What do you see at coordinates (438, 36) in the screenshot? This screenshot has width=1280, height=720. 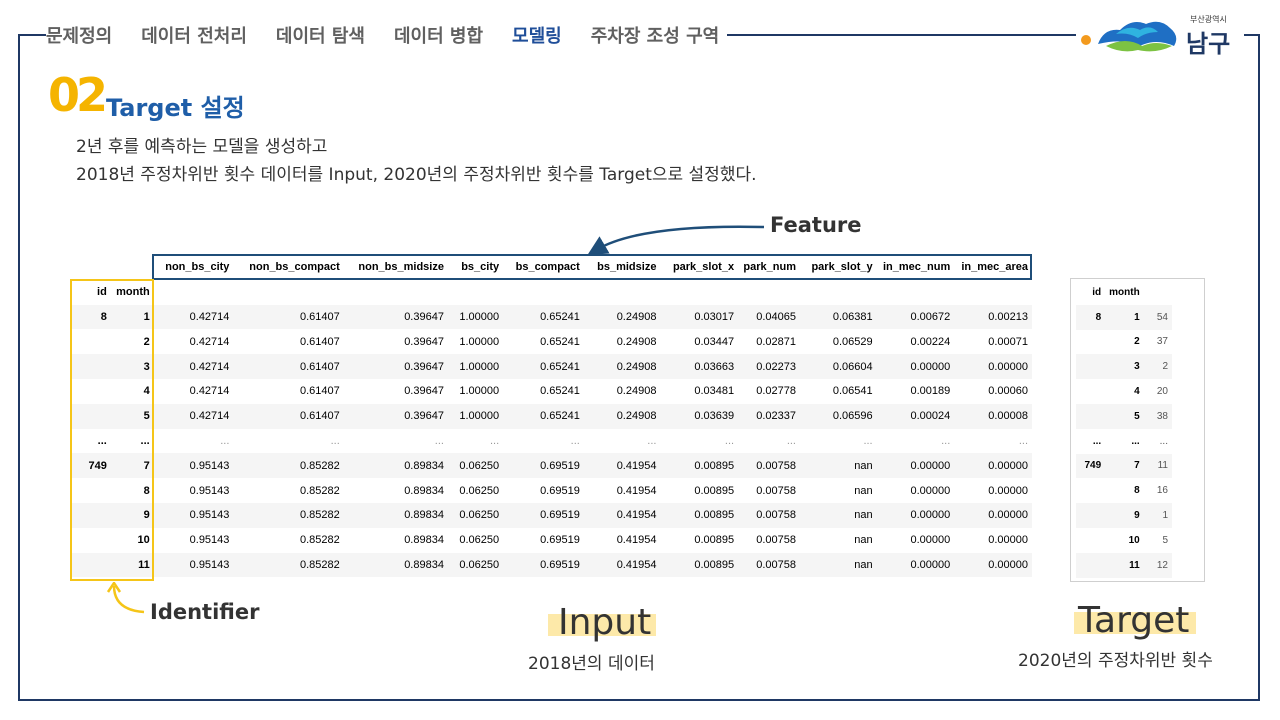 I see `nav-item-3: 데이터 병합` at bounding box center [438, 36].